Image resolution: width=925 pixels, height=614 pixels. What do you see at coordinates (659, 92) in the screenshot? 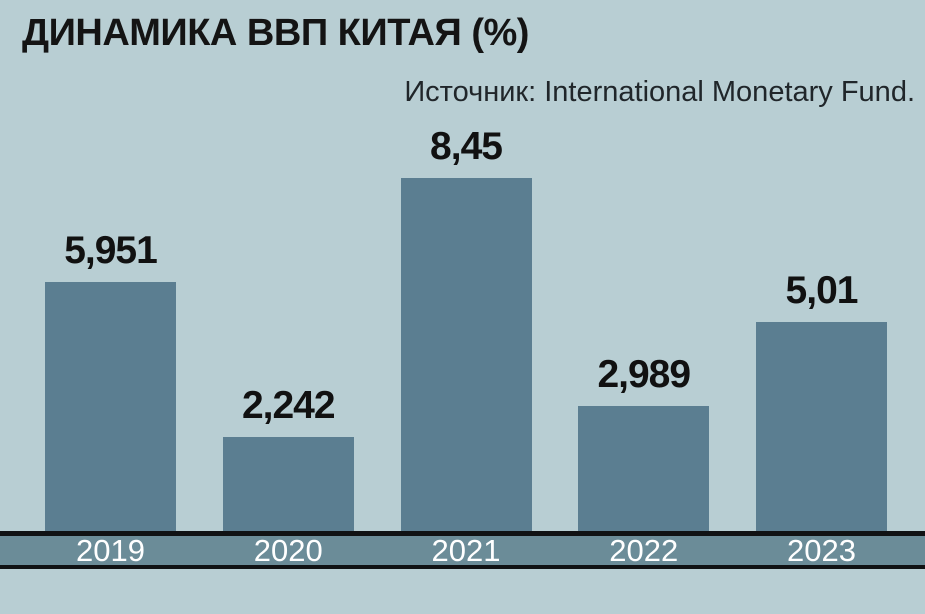
I see `chart-source: Источник: International Monetary Fund.` at bounding box center [659, 92].